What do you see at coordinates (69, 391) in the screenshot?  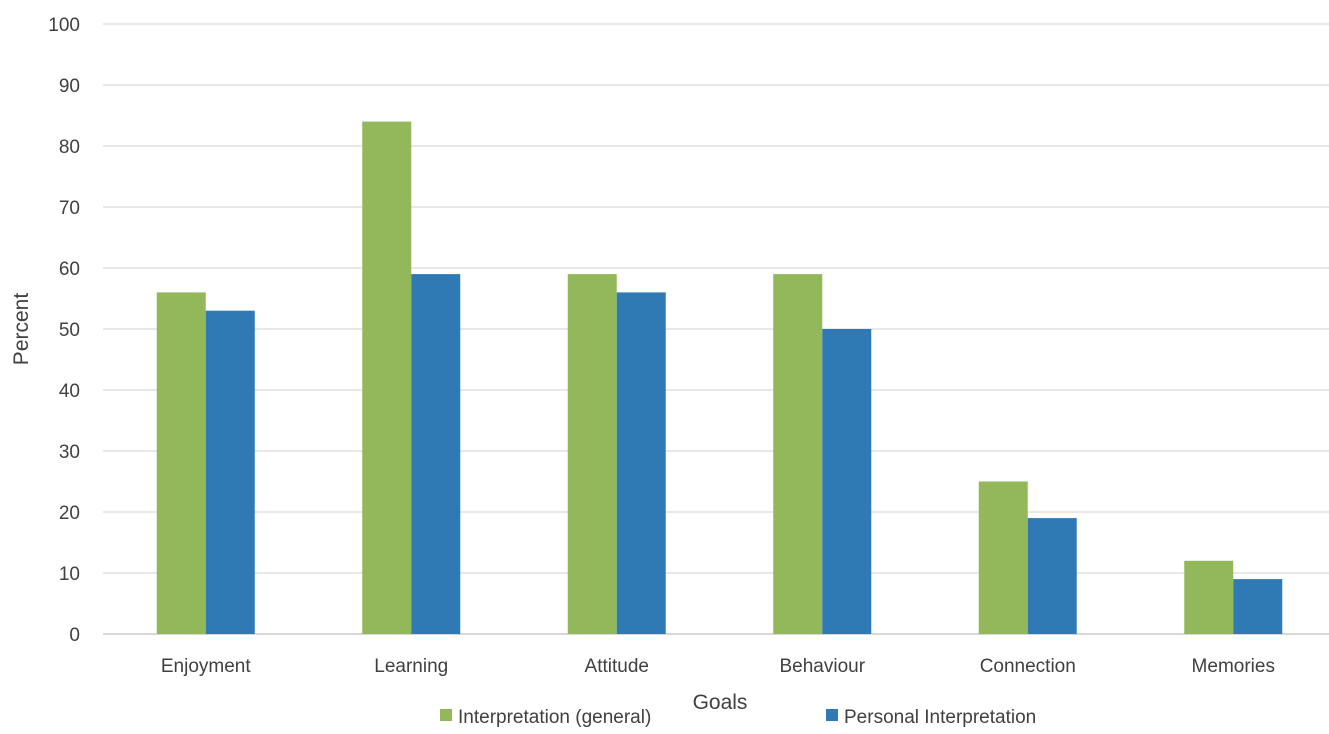 I see `y-tick-label: 40` at bounding box center [69, 391].